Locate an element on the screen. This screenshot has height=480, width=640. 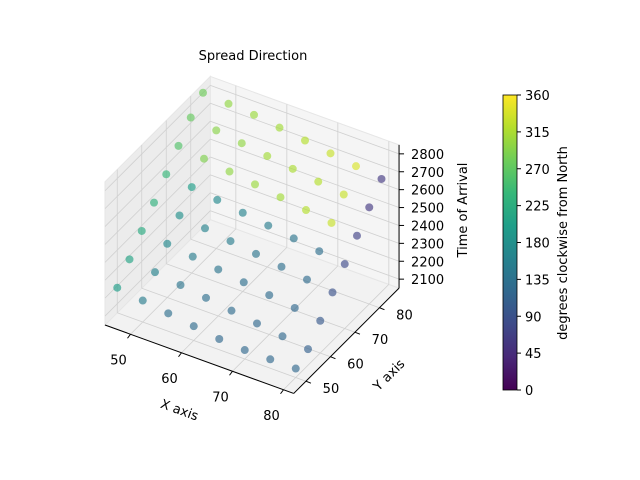
x-axis-label: X axis is located at coordinates (179, 411).